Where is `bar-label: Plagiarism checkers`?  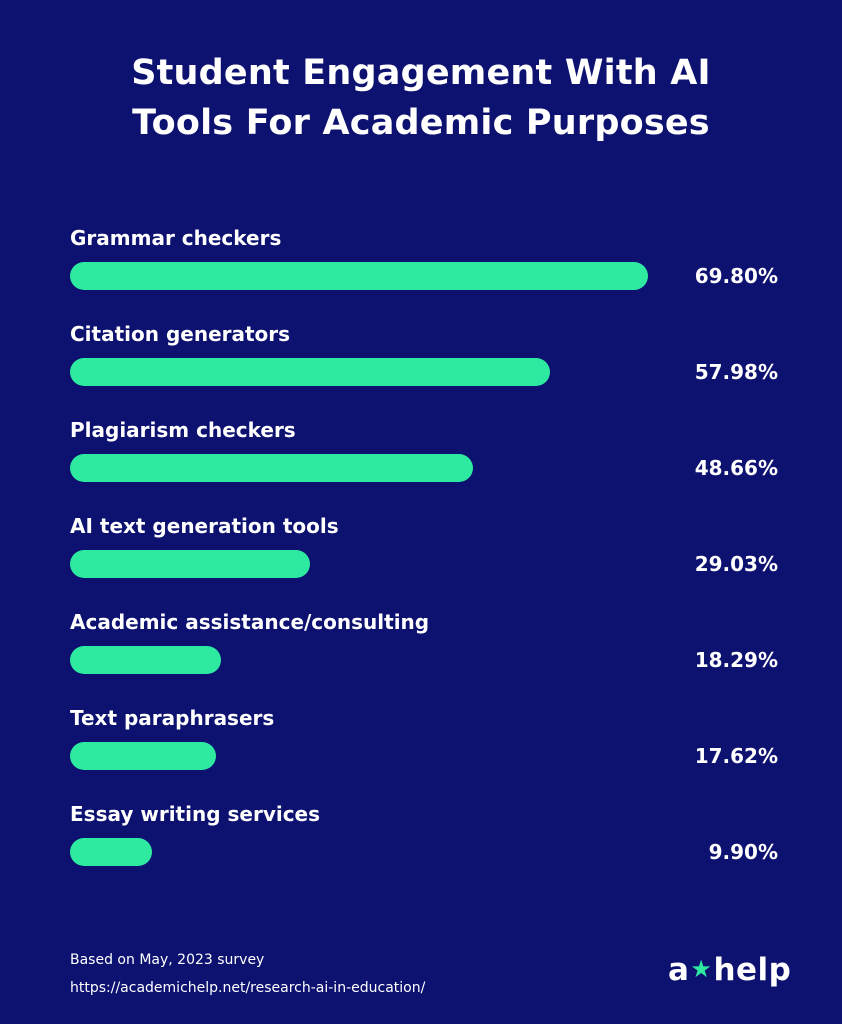
bar-label: Plagiarism checkers is located at coordinates (183, 430).